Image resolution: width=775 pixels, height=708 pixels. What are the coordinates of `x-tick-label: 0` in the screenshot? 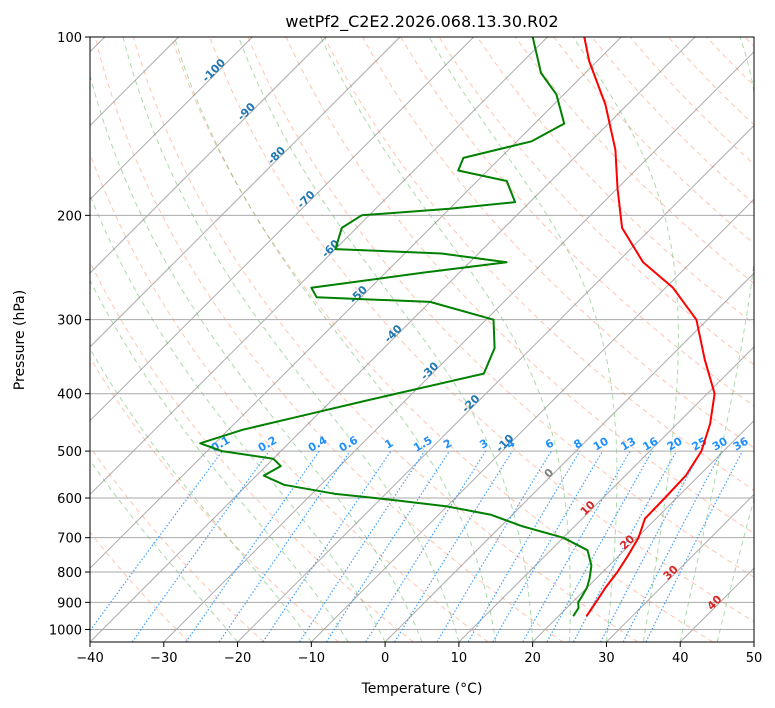 It's located at (385, 658).